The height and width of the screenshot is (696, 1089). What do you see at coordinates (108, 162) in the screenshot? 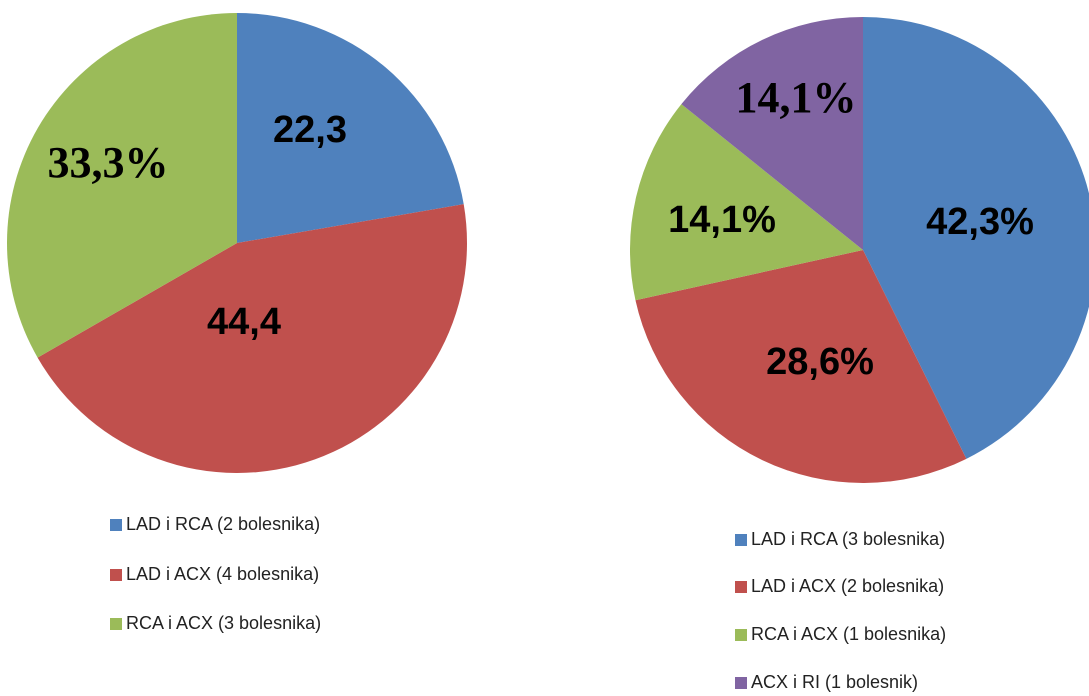
I see `slice-label: 33,3%` at bounding box center [108, 162].